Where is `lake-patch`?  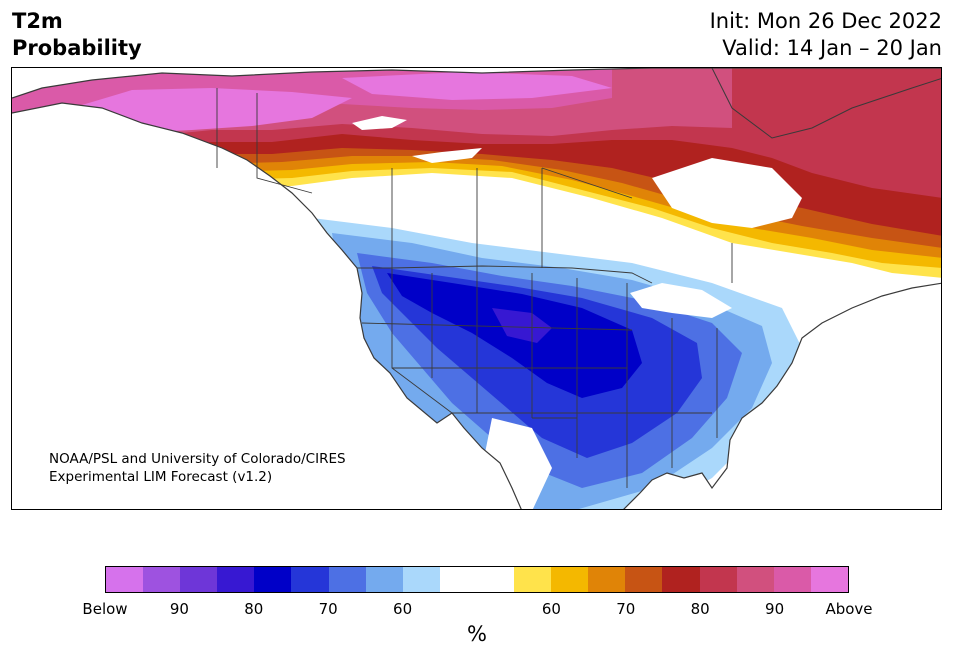 lake-patch is located at coordinates (379, 123).